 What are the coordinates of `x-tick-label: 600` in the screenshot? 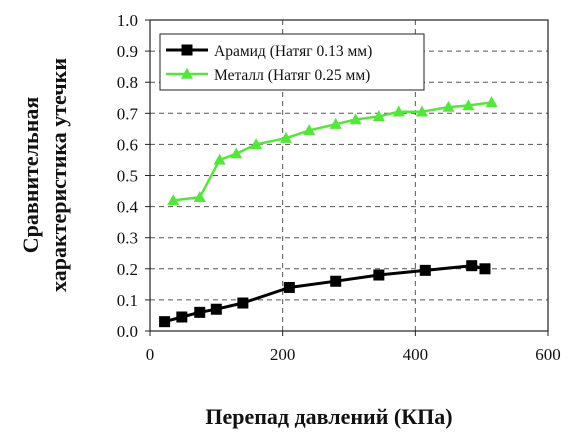 It's located at (548, 354).